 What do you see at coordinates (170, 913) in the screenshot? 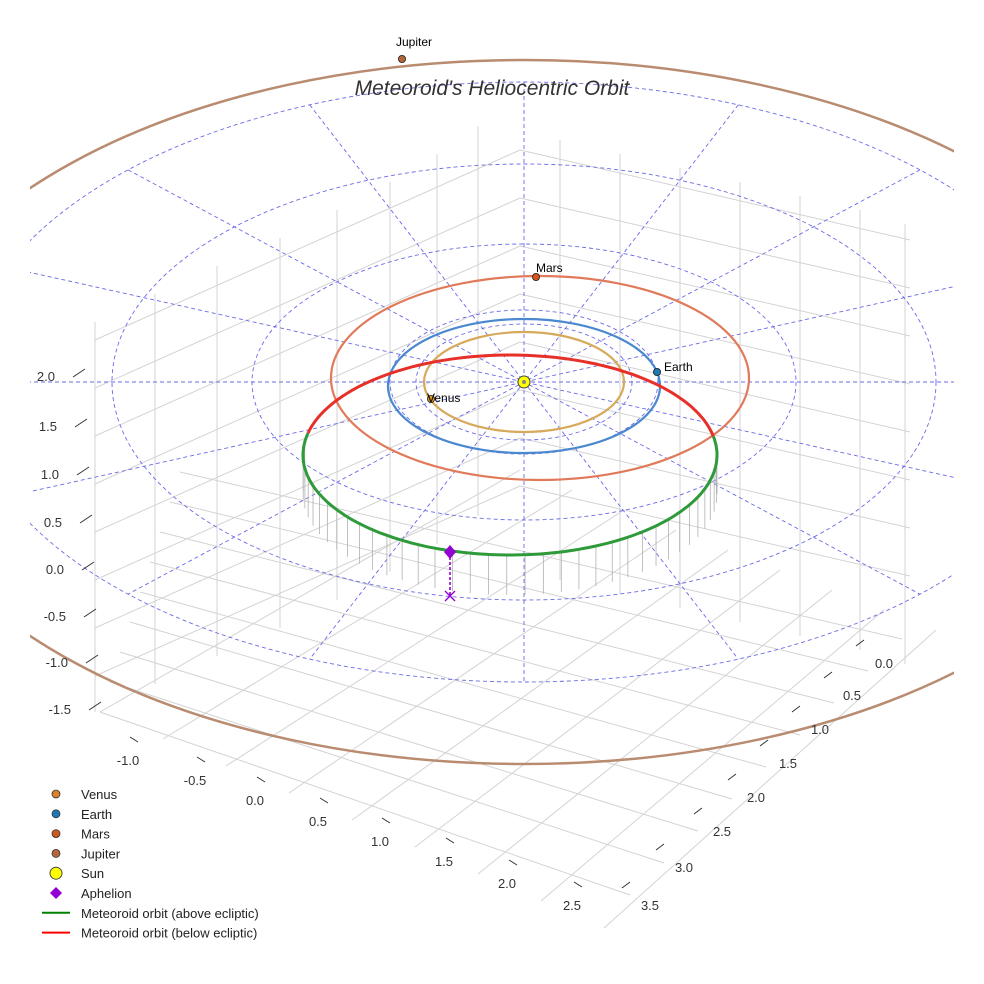
I see `legend-label: Meteoroid orbit (above ecliptic)` at bounding box center [170, 913].